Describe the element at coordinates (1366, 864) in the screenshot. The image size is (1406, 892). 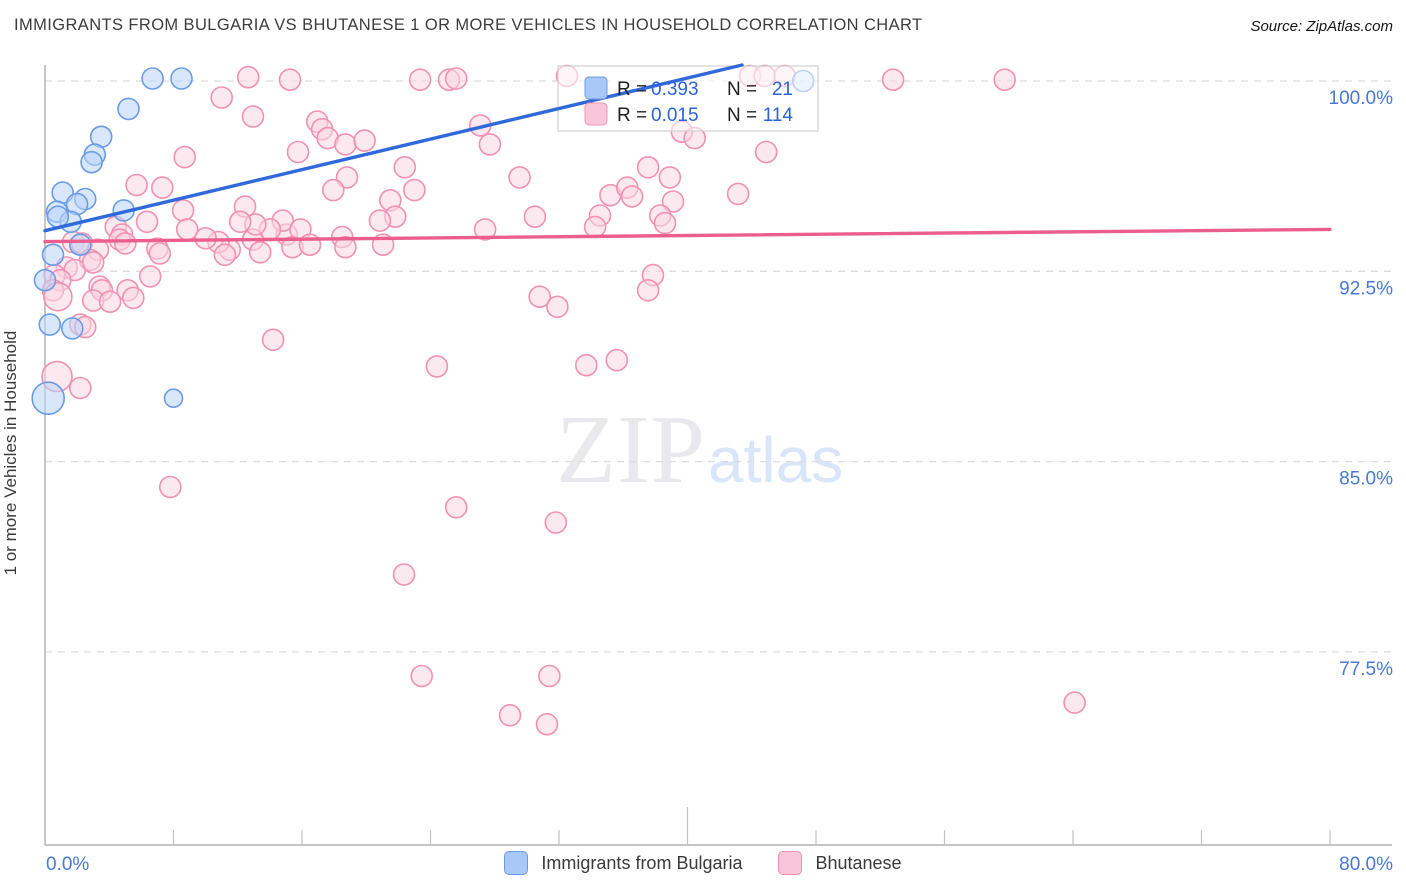
I see `x-axis-max-label: 80.0%` at that location.